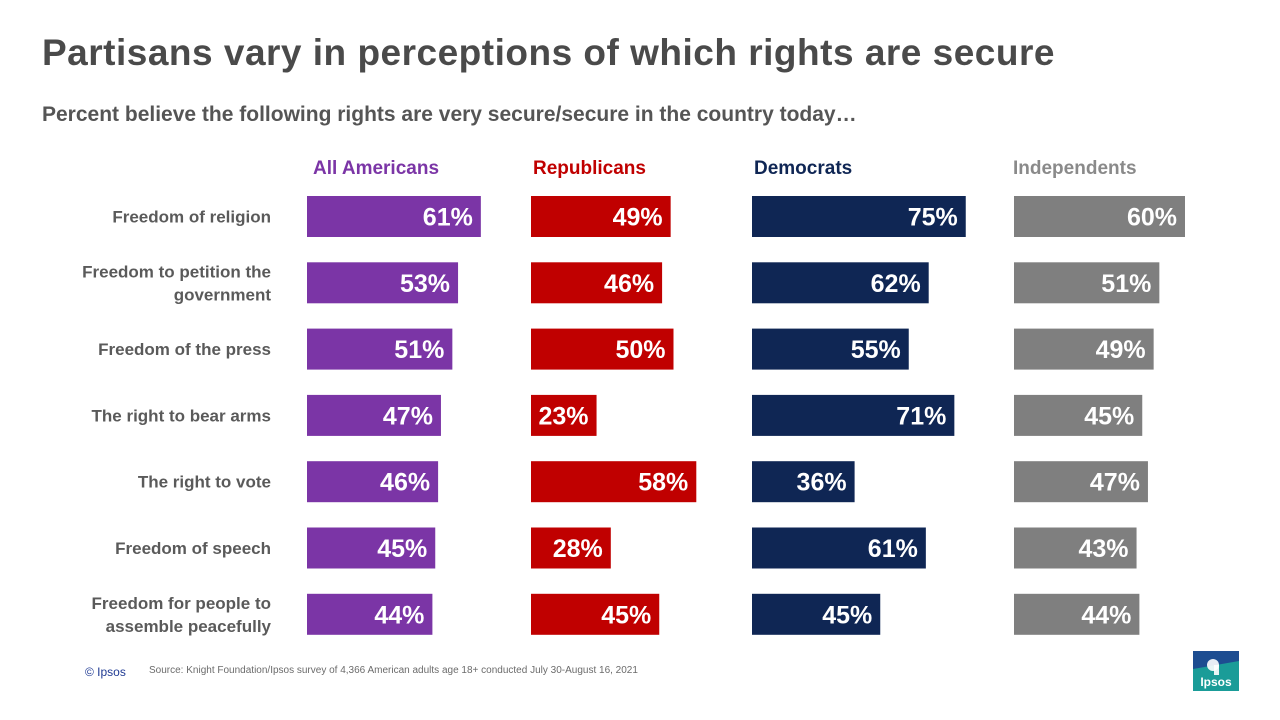 The height and width of the screenshot is (720, 1280). What do you see at coordinates (589, 168) in the screenshot?
I see `series-header-republicans: Republicans` at bounding box center [589, 168].